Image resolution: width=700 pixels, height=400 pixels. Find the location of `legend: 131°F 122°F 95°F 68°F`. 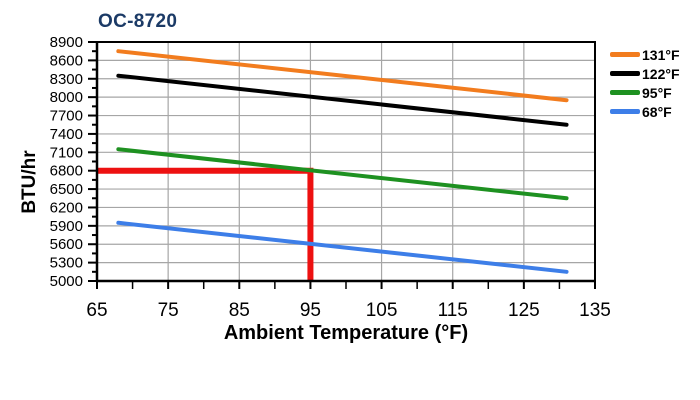

legend: 131°F 122°F 95°F 68°F is located at coordinates (645, 83).